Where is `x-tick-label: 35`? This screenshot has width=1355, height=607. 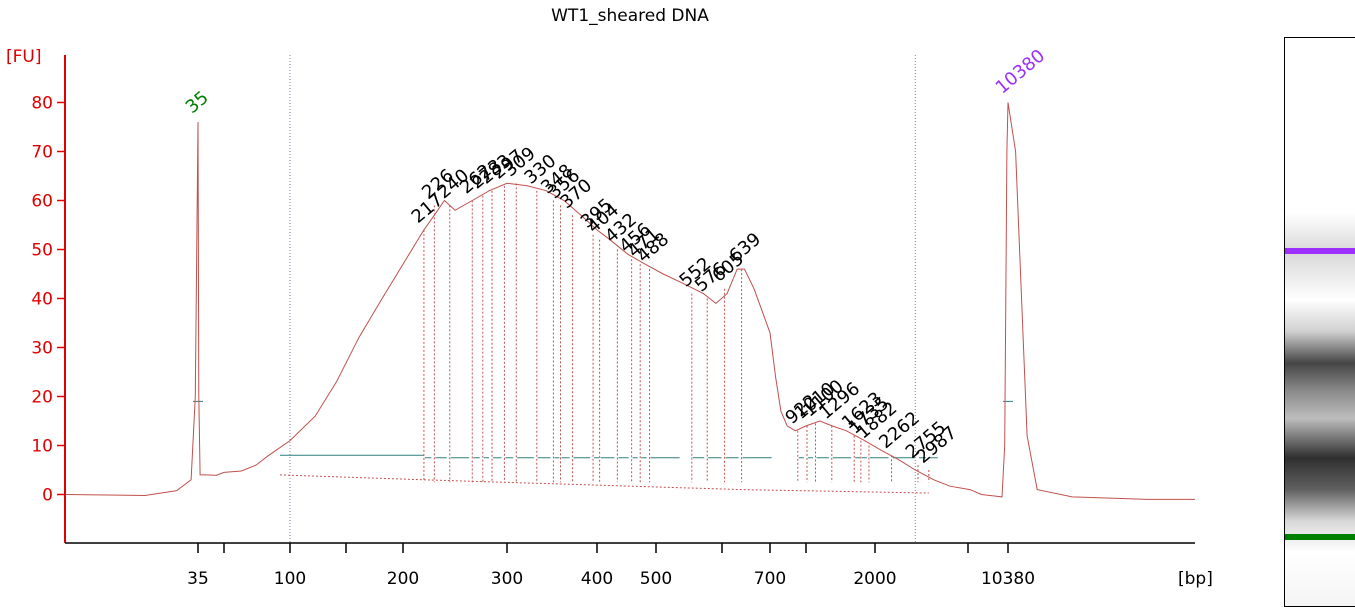 x-tick-label: 35 is located at coordinates (198, 579).